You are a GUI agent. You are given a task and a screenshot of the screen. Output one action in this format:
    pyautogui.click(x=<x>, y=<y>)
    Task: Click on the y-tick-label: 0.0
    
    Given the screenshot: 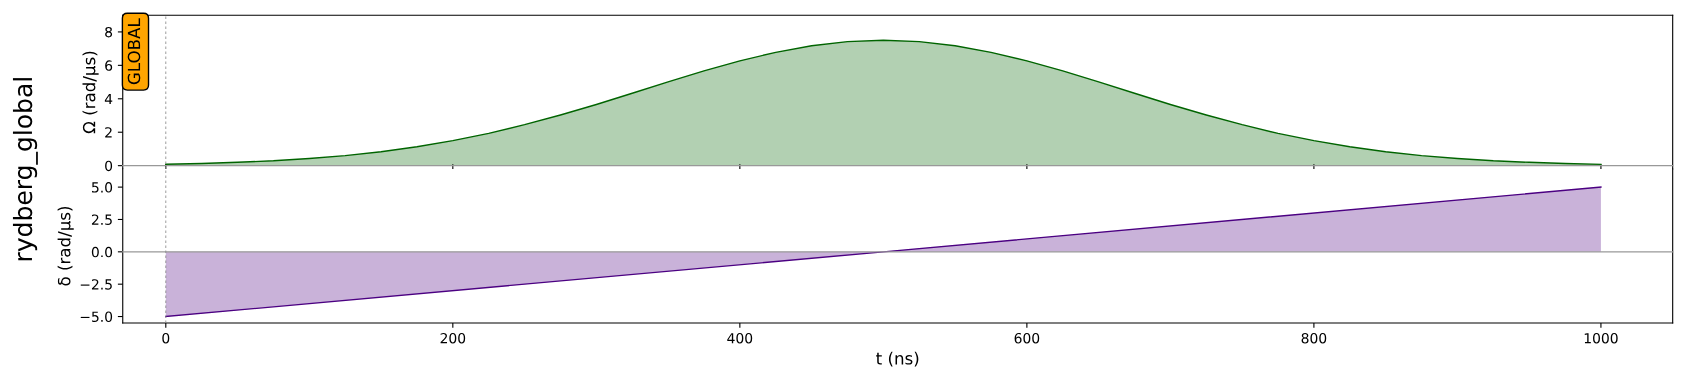 What is the action you would take?
    pyautogui.click(x=102, y=252)
    